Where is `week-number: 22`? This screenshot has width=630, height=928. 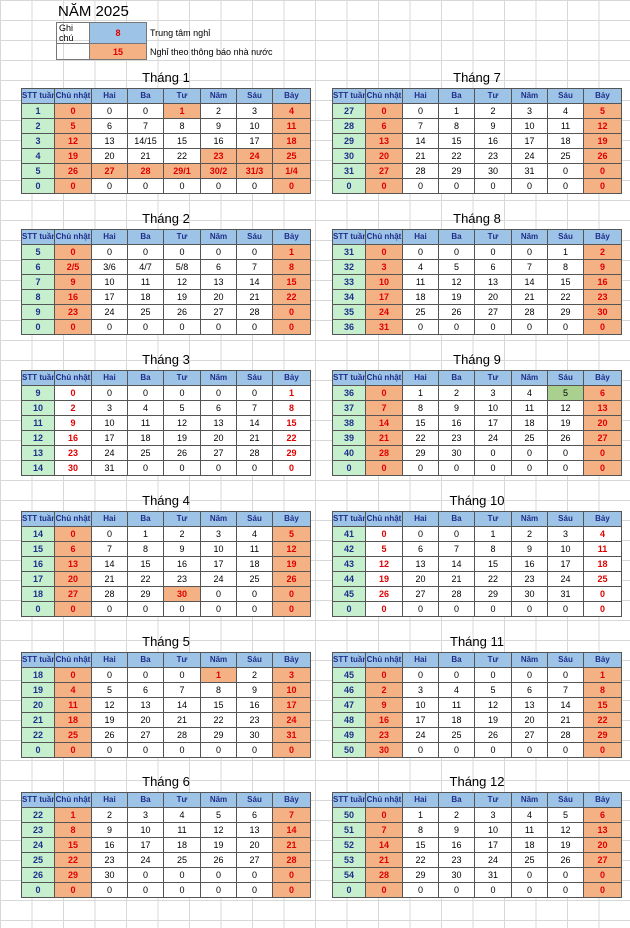 week-number: 22 is located at coordinates (38, 815).